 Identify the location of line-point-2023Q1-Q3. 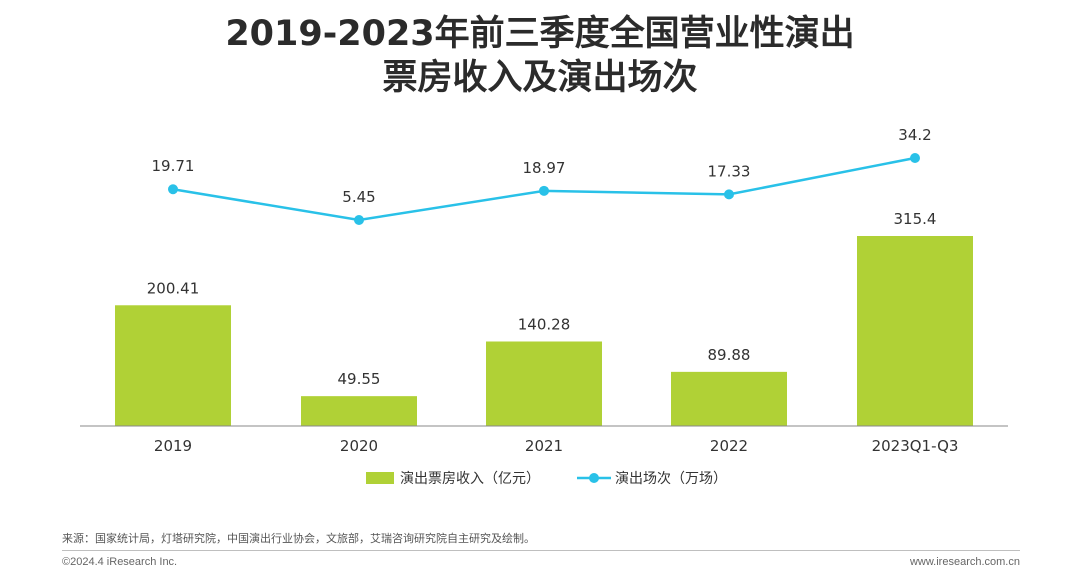
(915, 158).